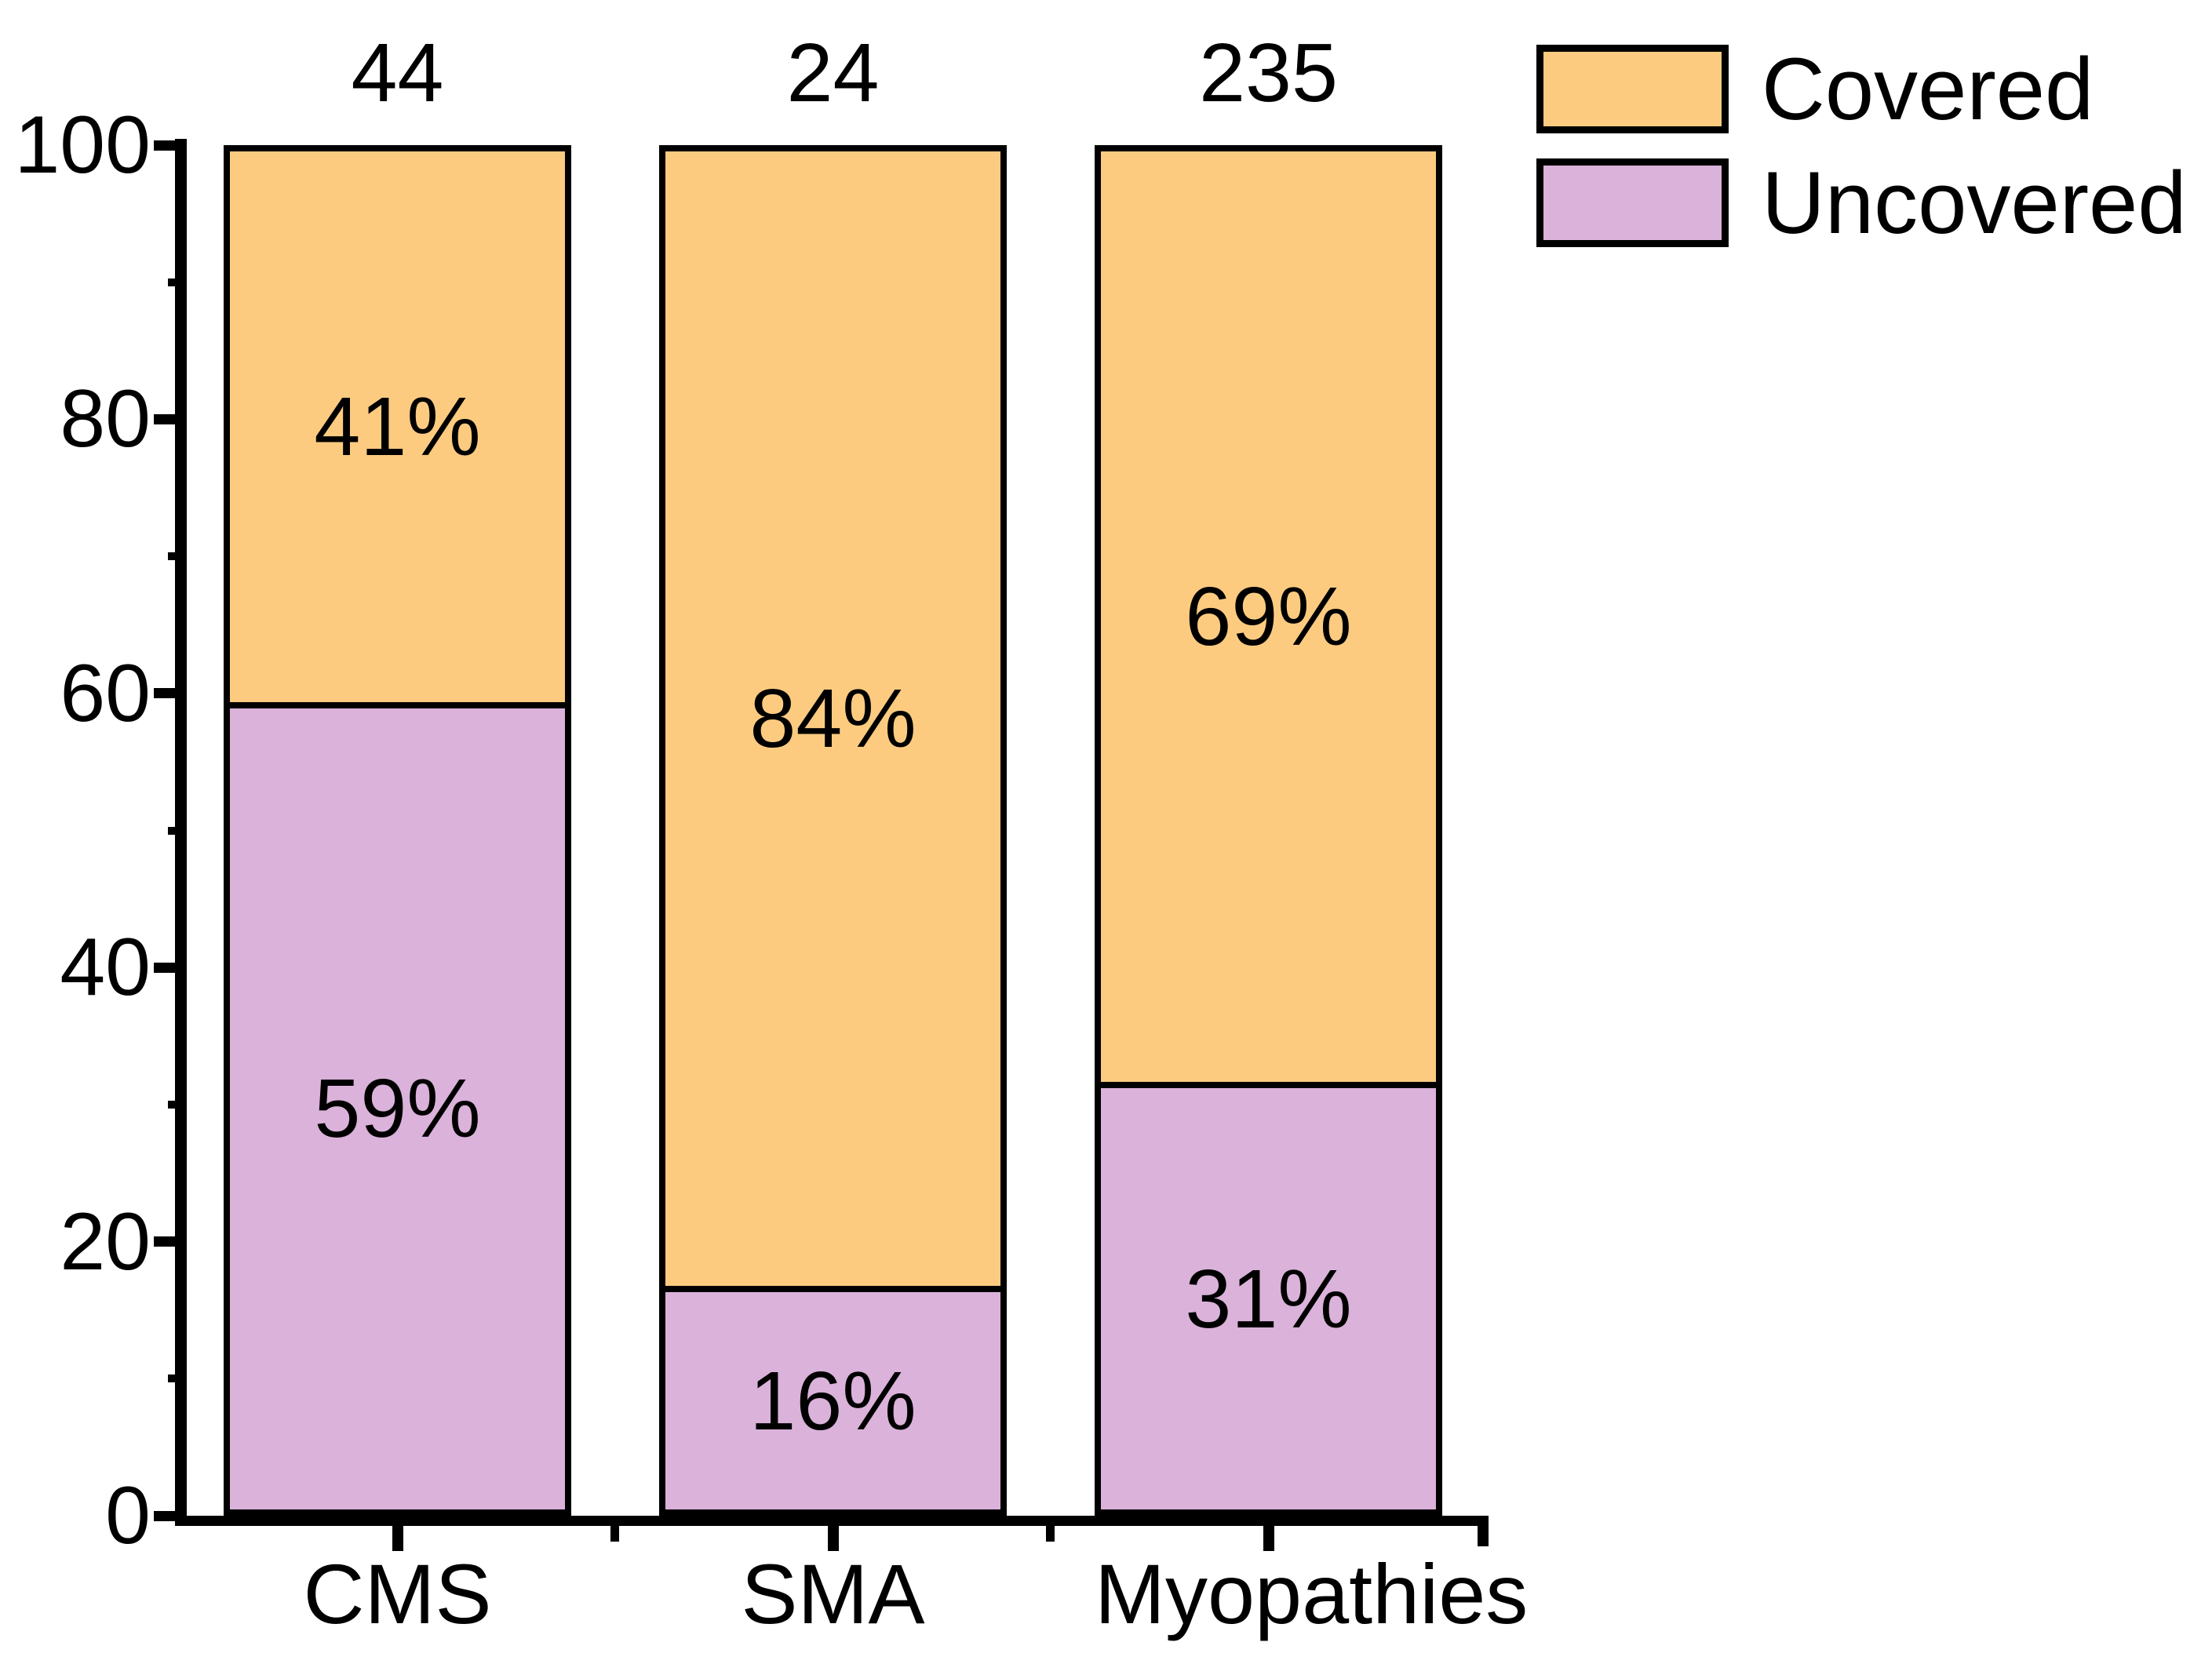 This screenshot has width=2212, height=1664. I want to click on bar-myopathies: 69% 31%, so click(1268, 831).